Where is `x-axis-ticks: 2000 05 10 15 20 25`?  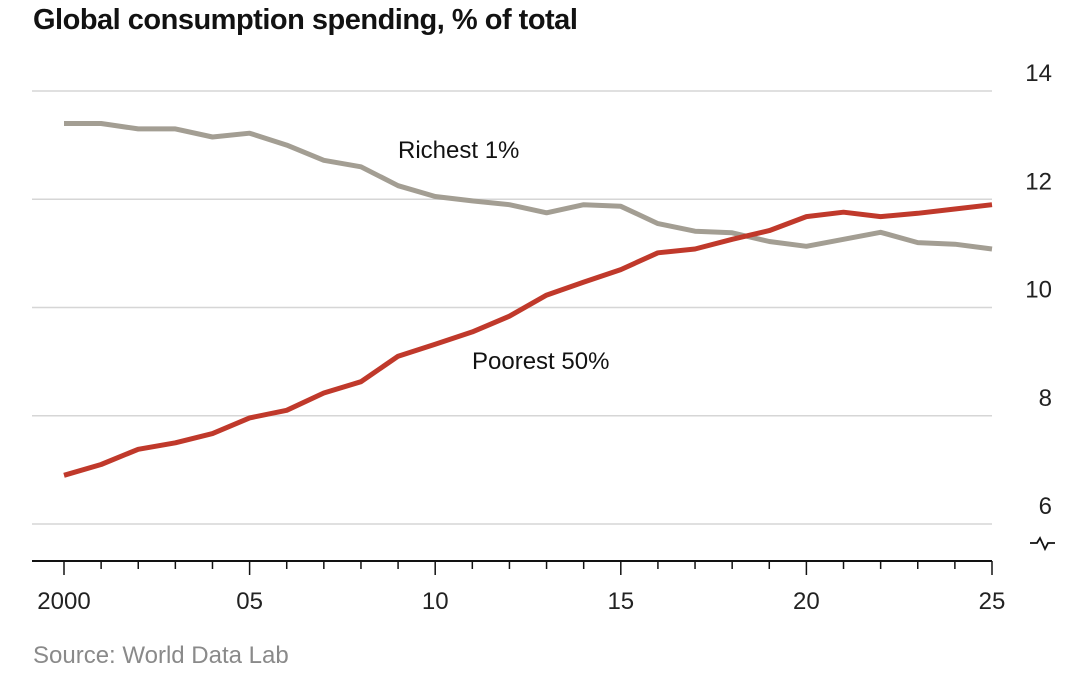
x-axis-ticks: 2000 05 10 15 20 25 is located at coordinates (521, 601).